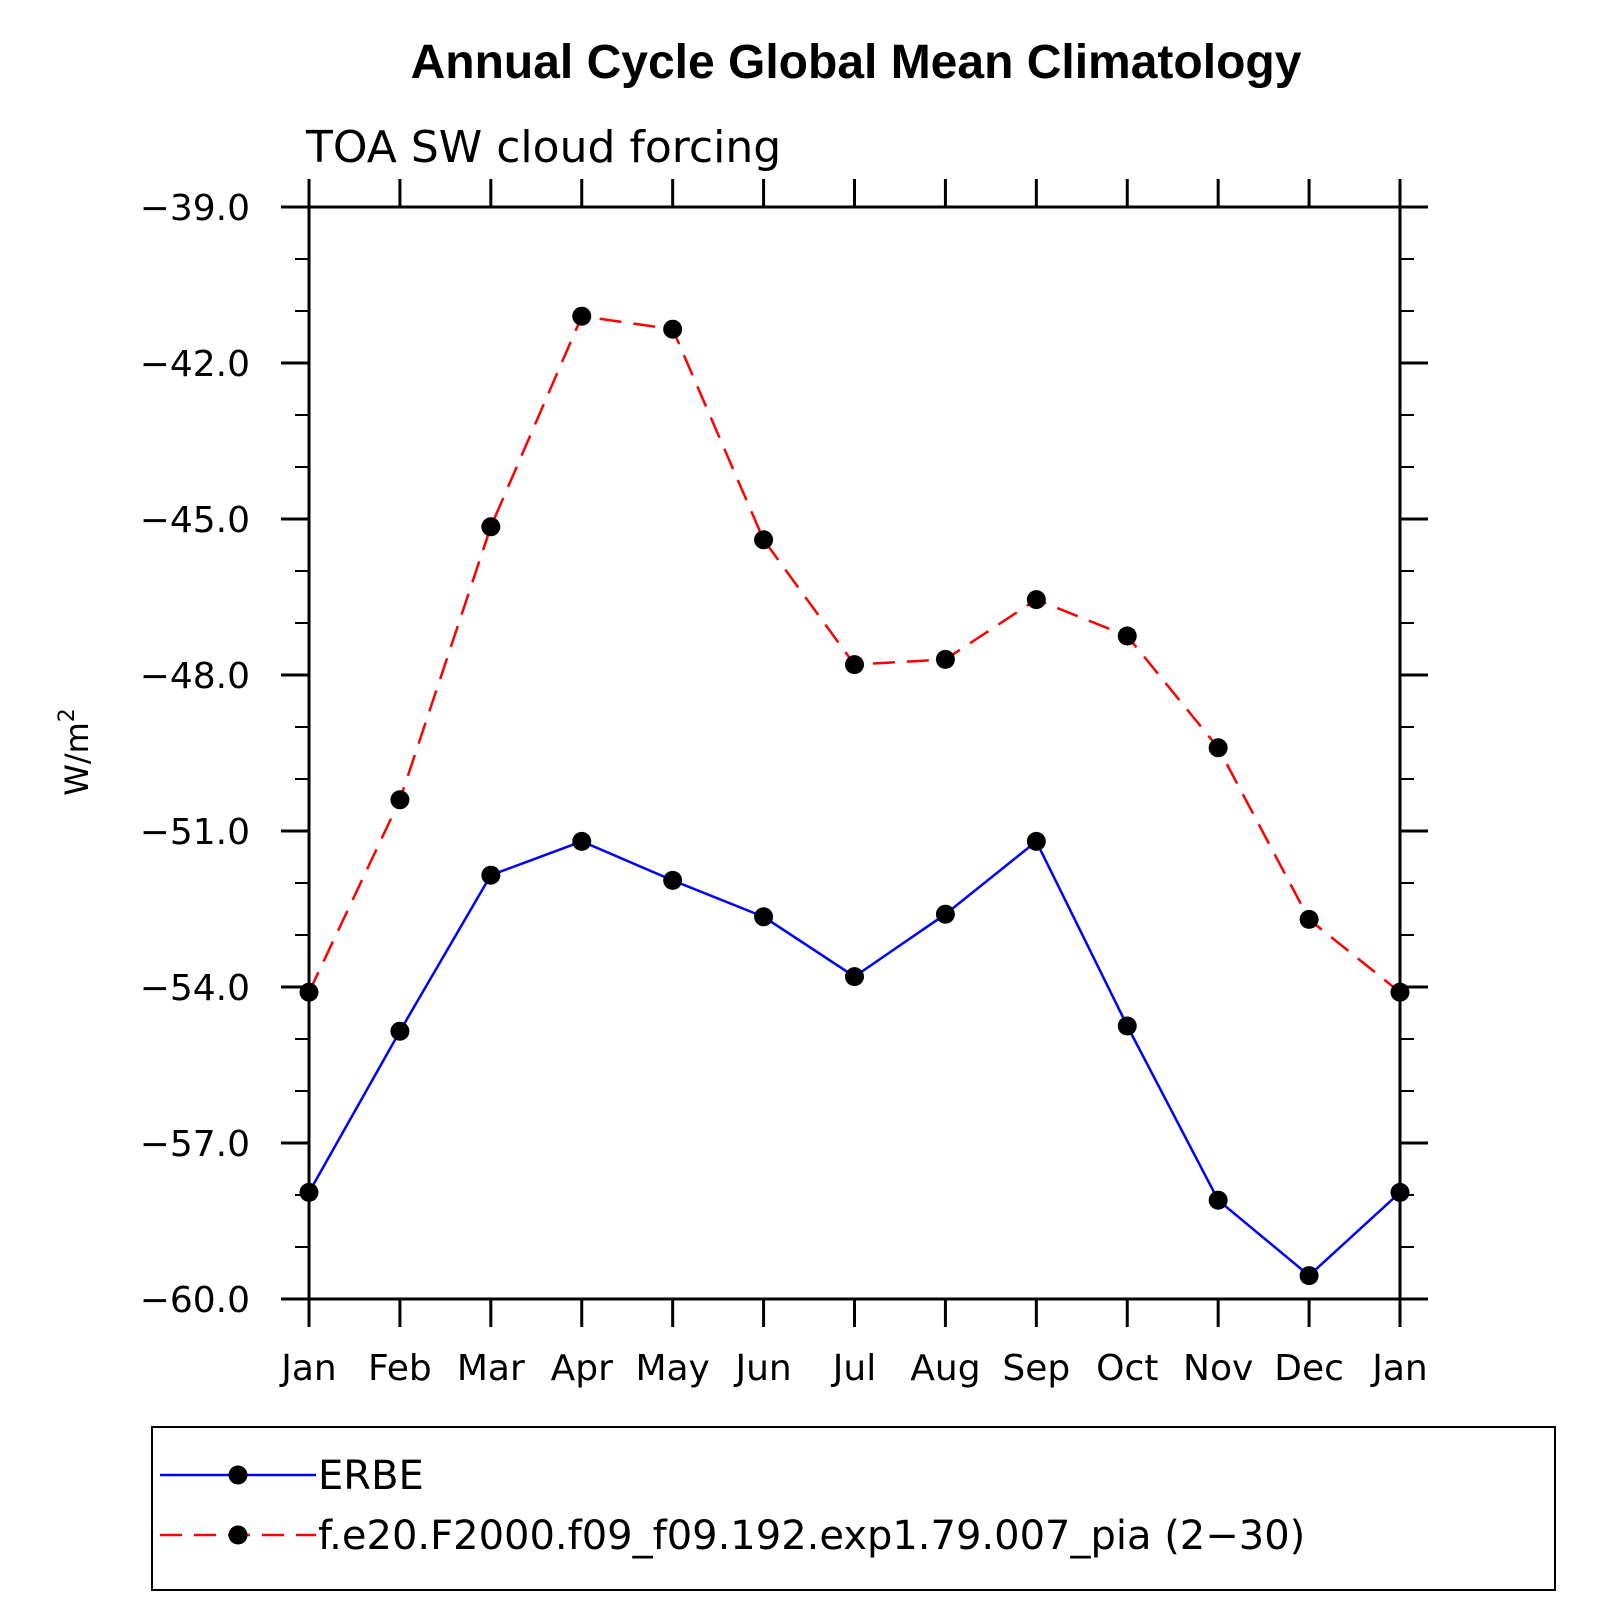 This screenshot has width=1602, height=1602. I want to click on y-axis-label: W/m2, so click(75, 752).